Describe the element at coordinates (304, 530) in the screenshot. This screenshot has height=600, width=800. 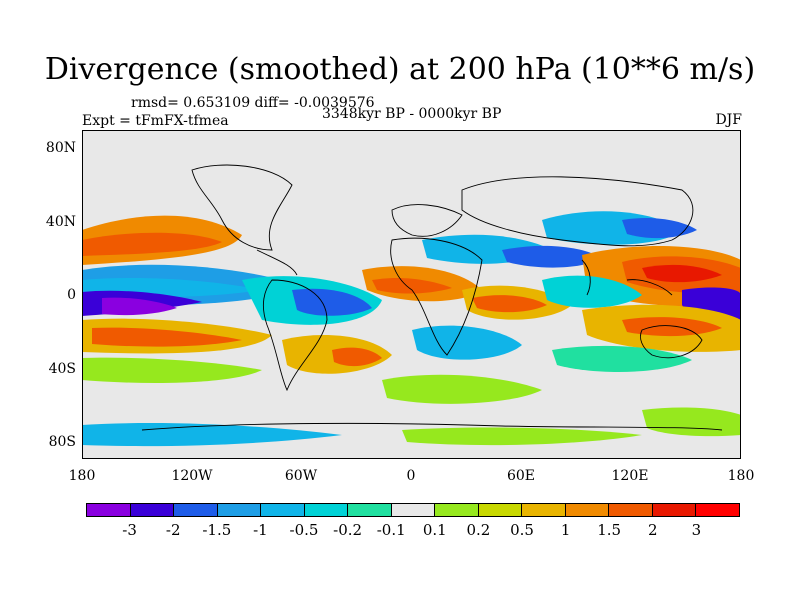
I see `colorbar-label: -0.5` at that location.